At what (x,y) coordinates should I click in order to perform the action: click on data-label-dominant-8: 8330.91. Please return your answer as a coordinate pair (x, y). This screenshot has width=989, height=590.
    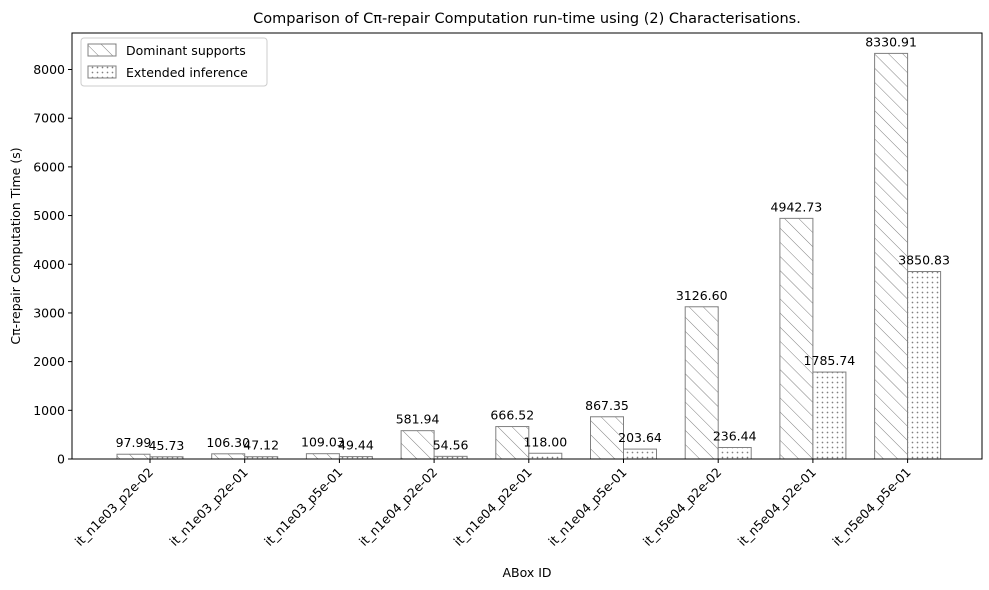
    Looking at the image, I should click on (891, 41).